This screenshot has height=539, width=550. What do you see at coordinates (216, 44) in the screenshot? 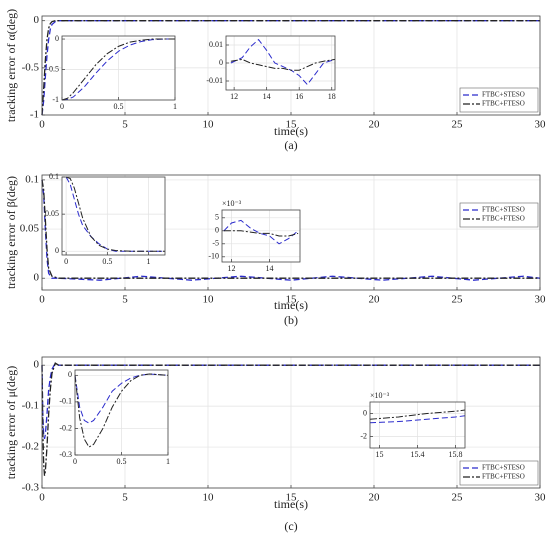
I see `y-tick-label: 0.01` at bounding box center [216, 44].